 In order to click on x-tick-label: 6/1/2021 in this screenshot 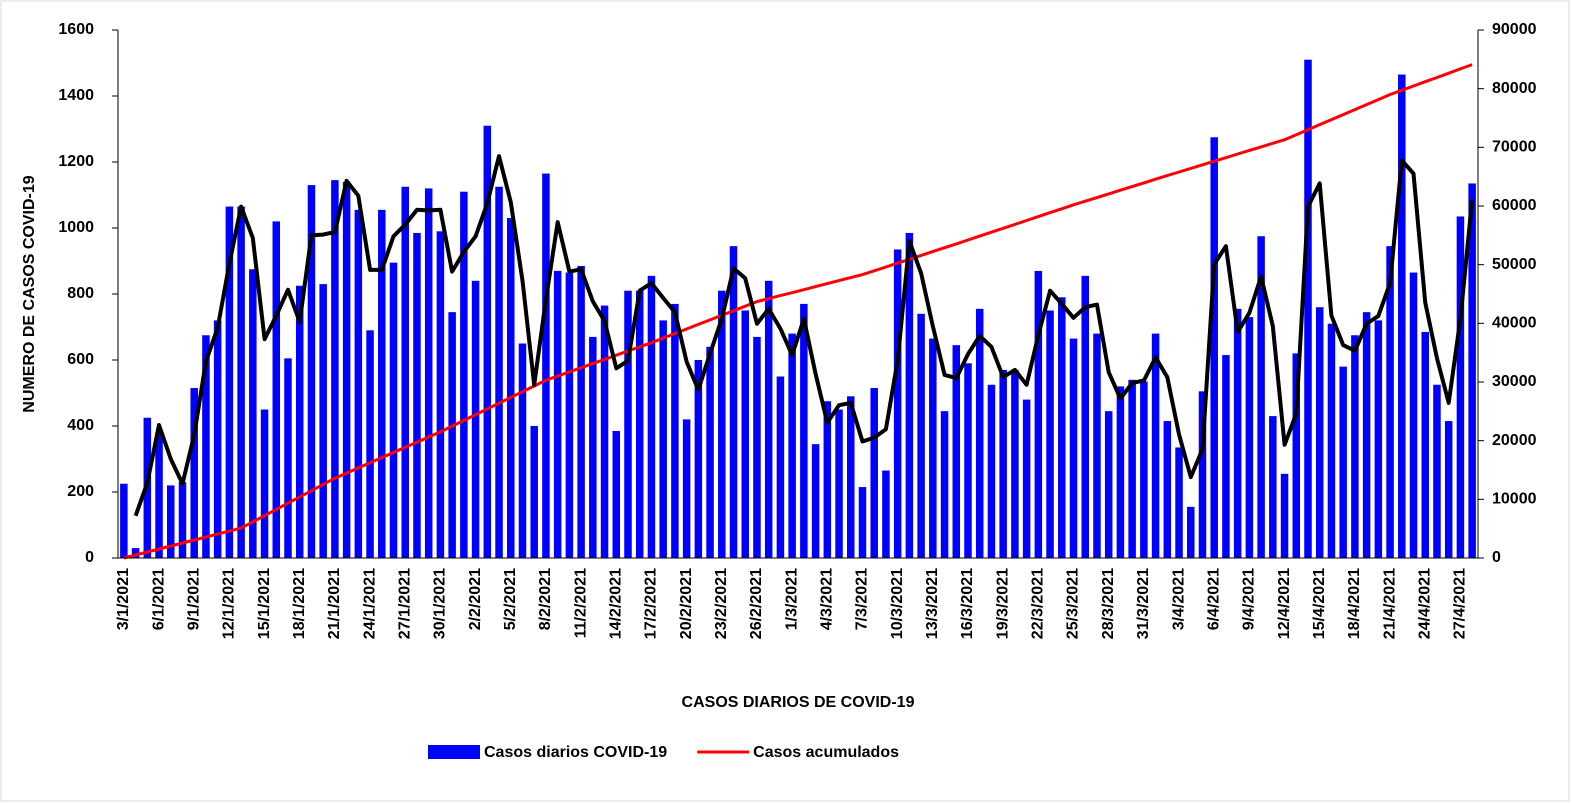, I will do `click(158, 599)`.